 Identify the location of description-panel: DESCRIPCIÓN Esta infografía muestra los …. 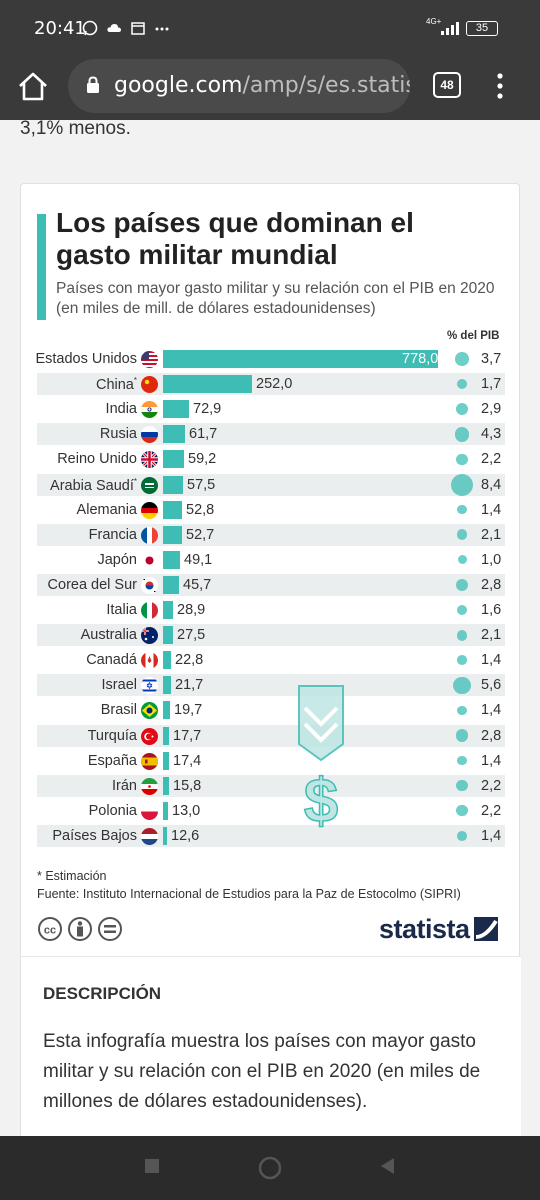
(271, 1046).